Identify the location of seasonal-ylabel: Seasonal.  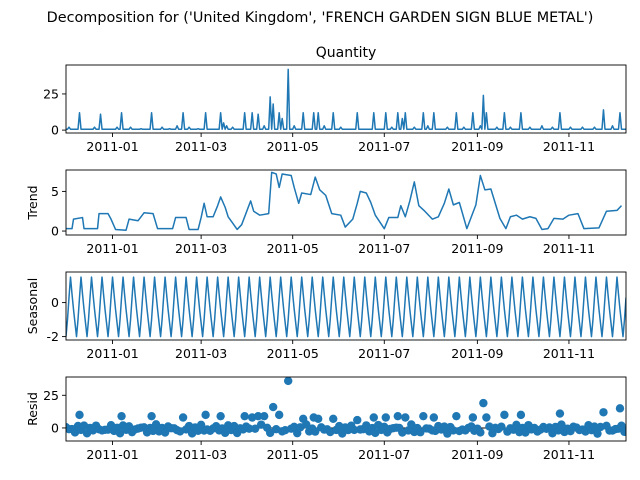
(32, 306).